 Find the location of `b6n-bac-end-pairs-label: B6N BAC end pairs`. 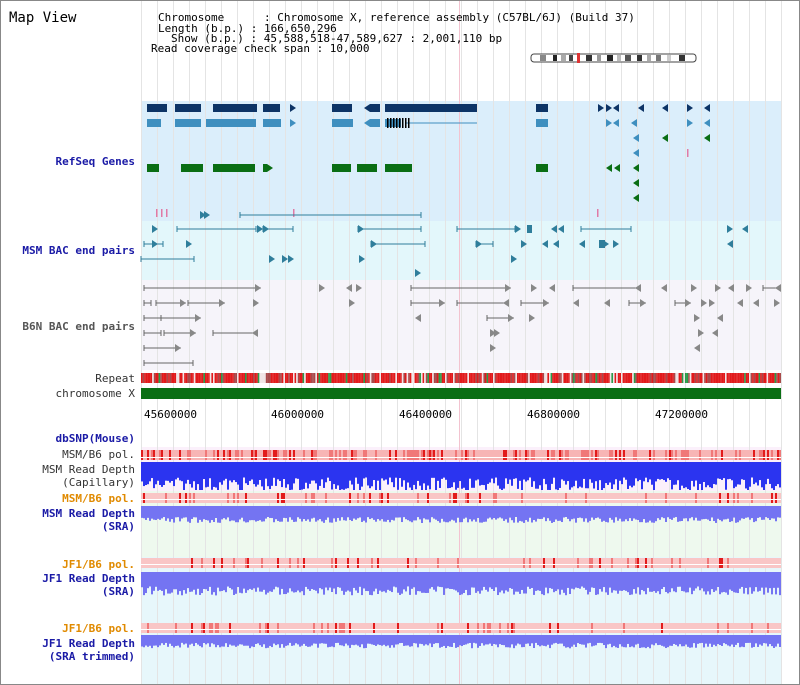

b6n-bac-end-pairs-label: B6N BAC end pairs is located at coordinates (78, 326).